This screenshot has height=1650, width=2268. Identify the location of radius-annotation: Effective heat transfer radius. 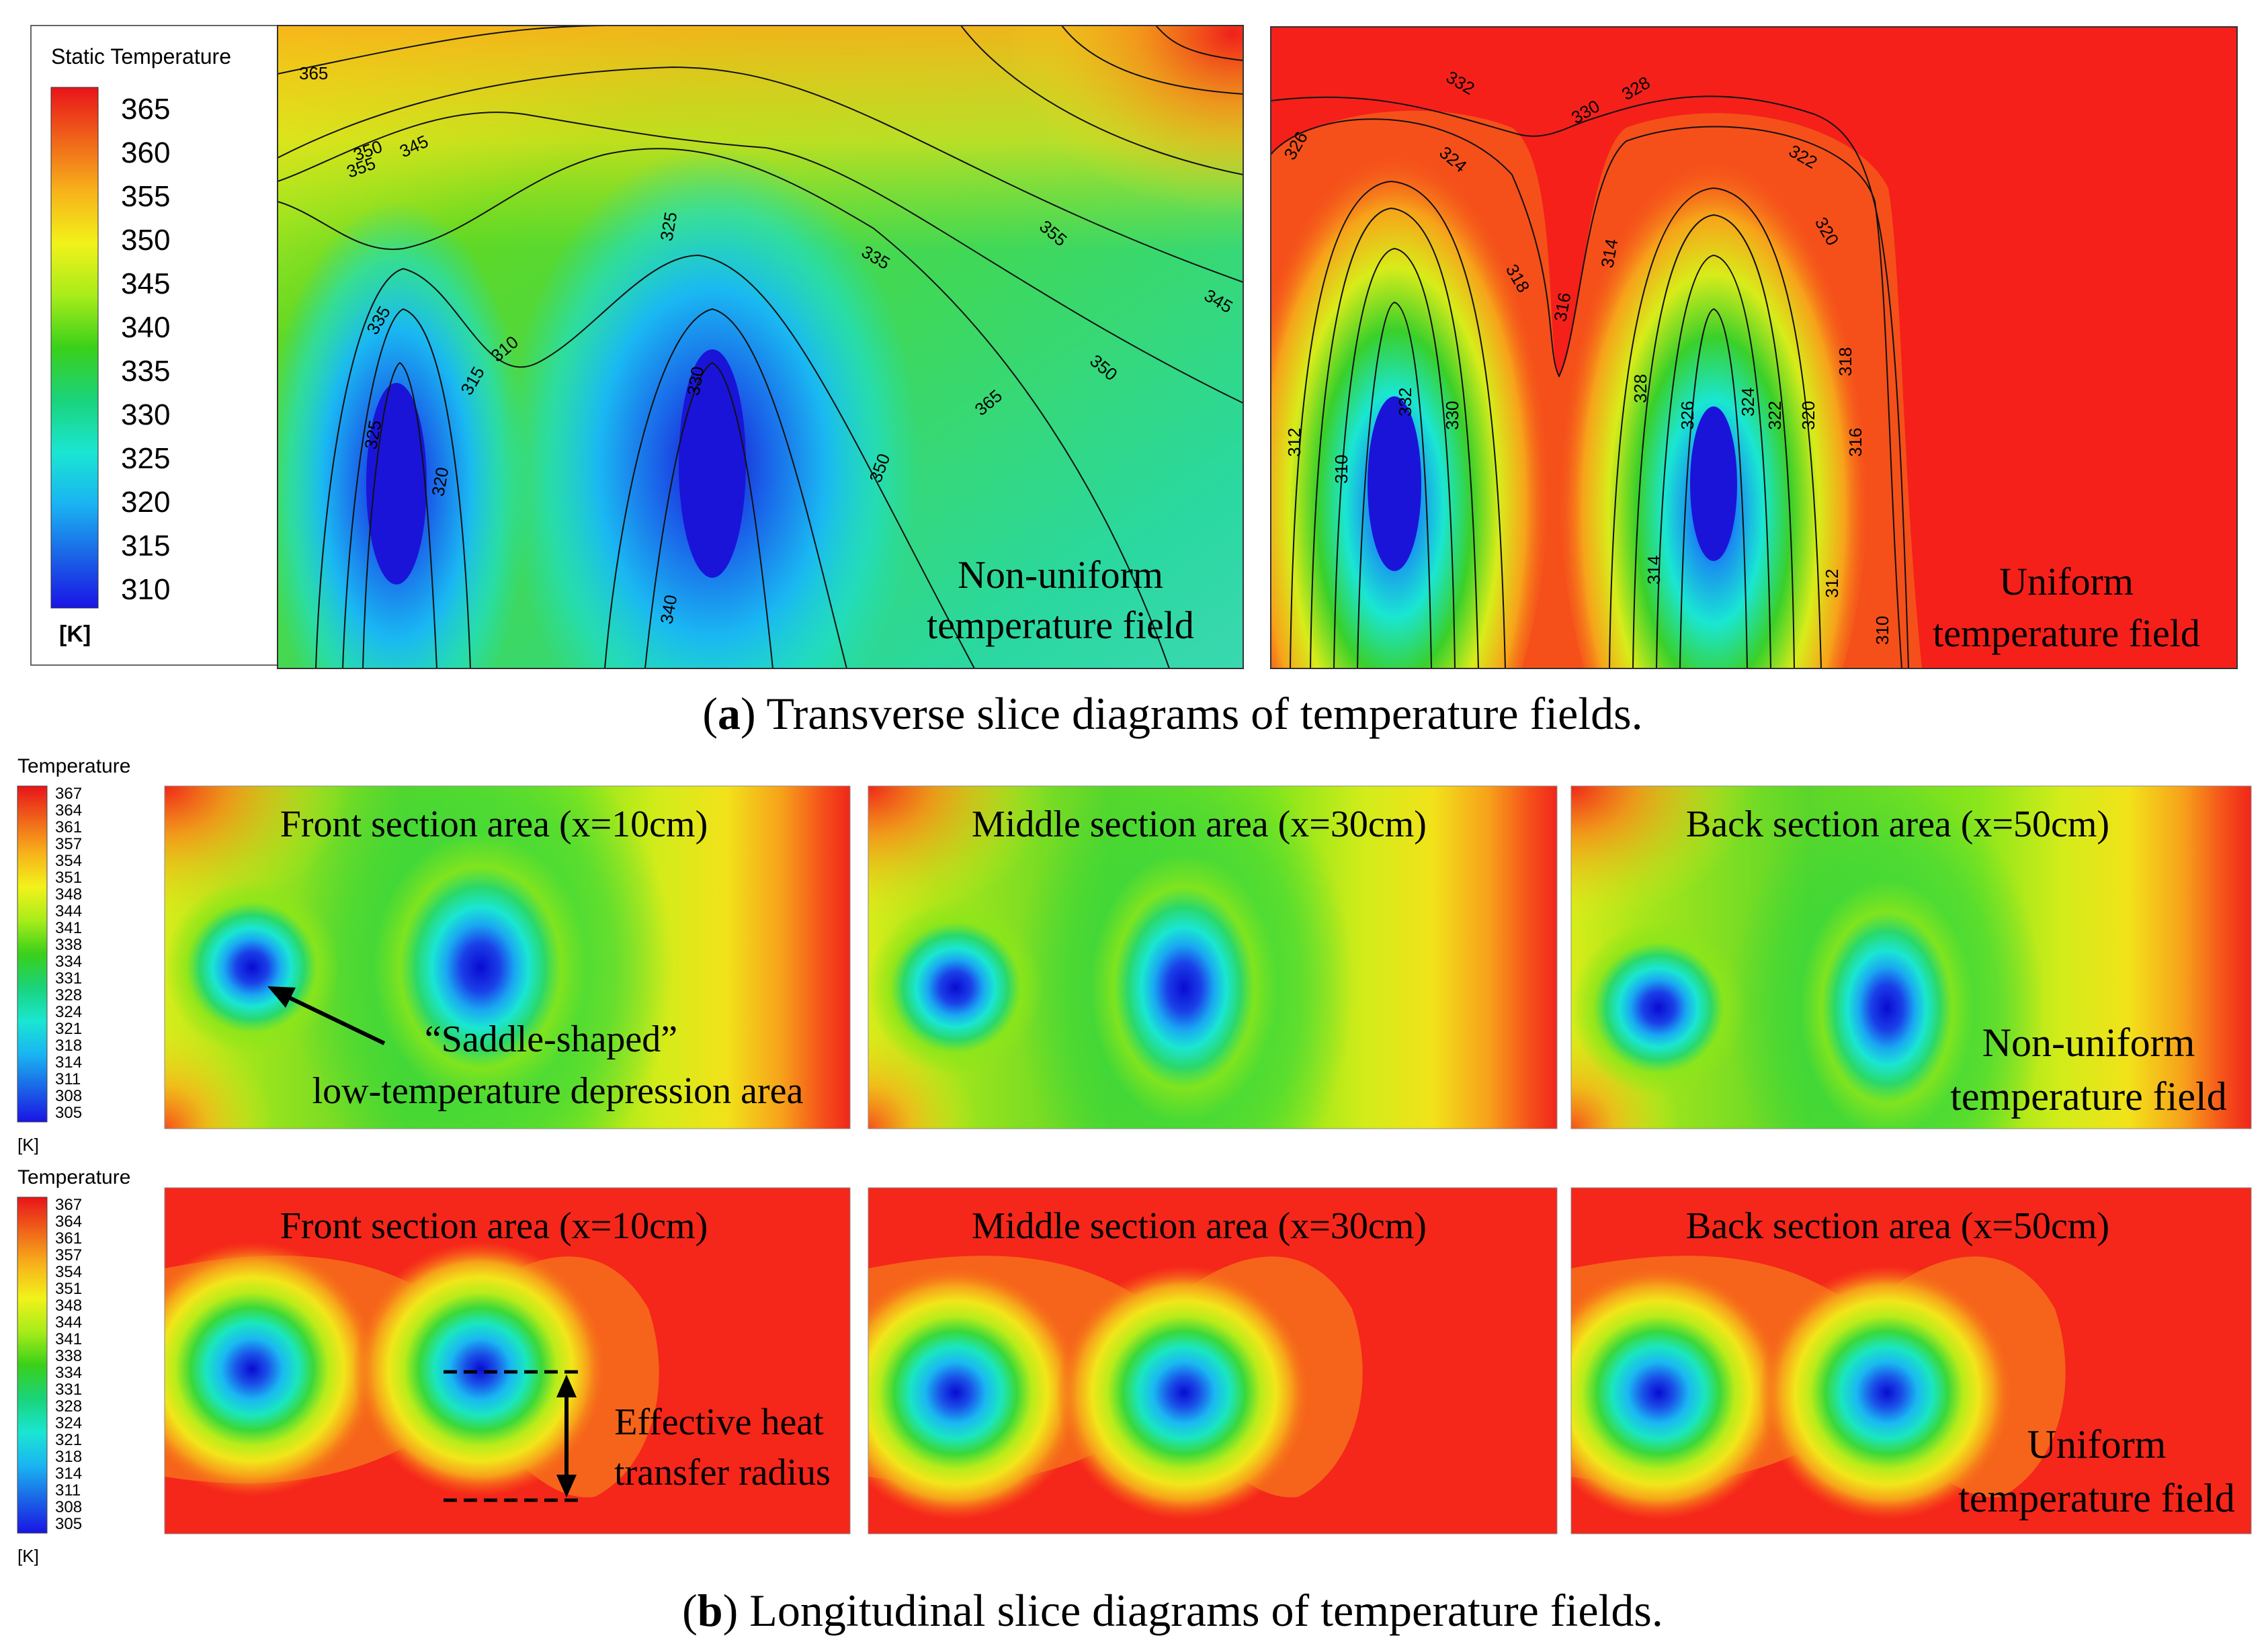
(638, 1436).